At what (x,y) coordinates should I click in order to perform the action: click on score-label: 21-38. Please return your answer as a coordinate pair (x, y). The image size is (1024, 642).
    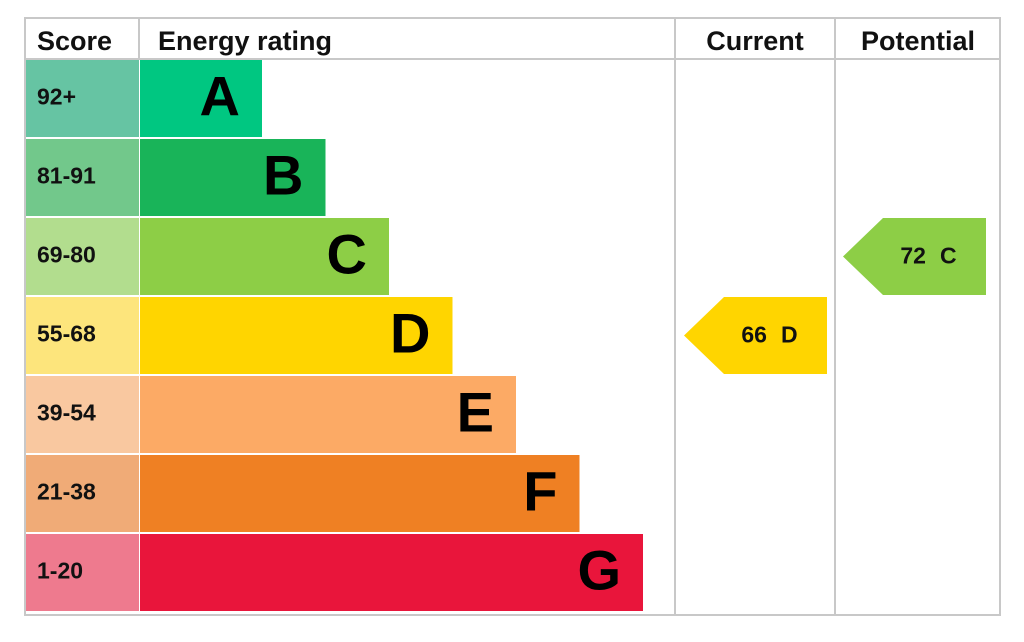
    Looking at the image, I should click on (66, 492).